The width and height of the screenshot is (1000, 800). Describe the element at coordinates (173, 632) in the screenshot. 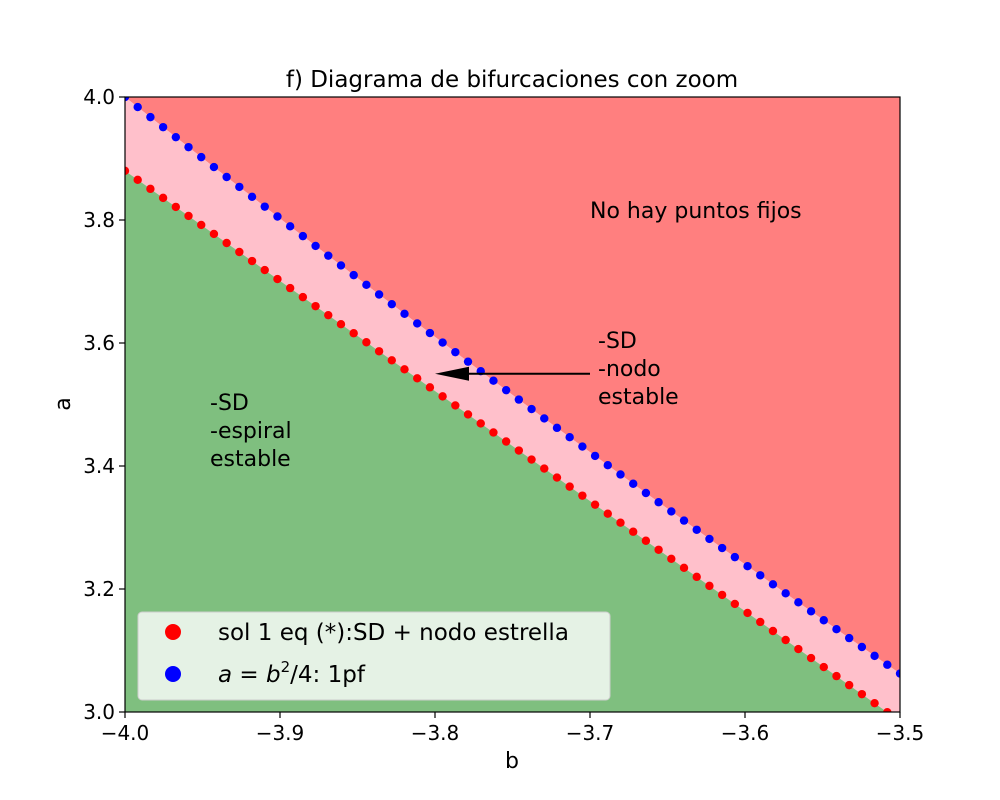

I see `legend-red-marker` at that location.